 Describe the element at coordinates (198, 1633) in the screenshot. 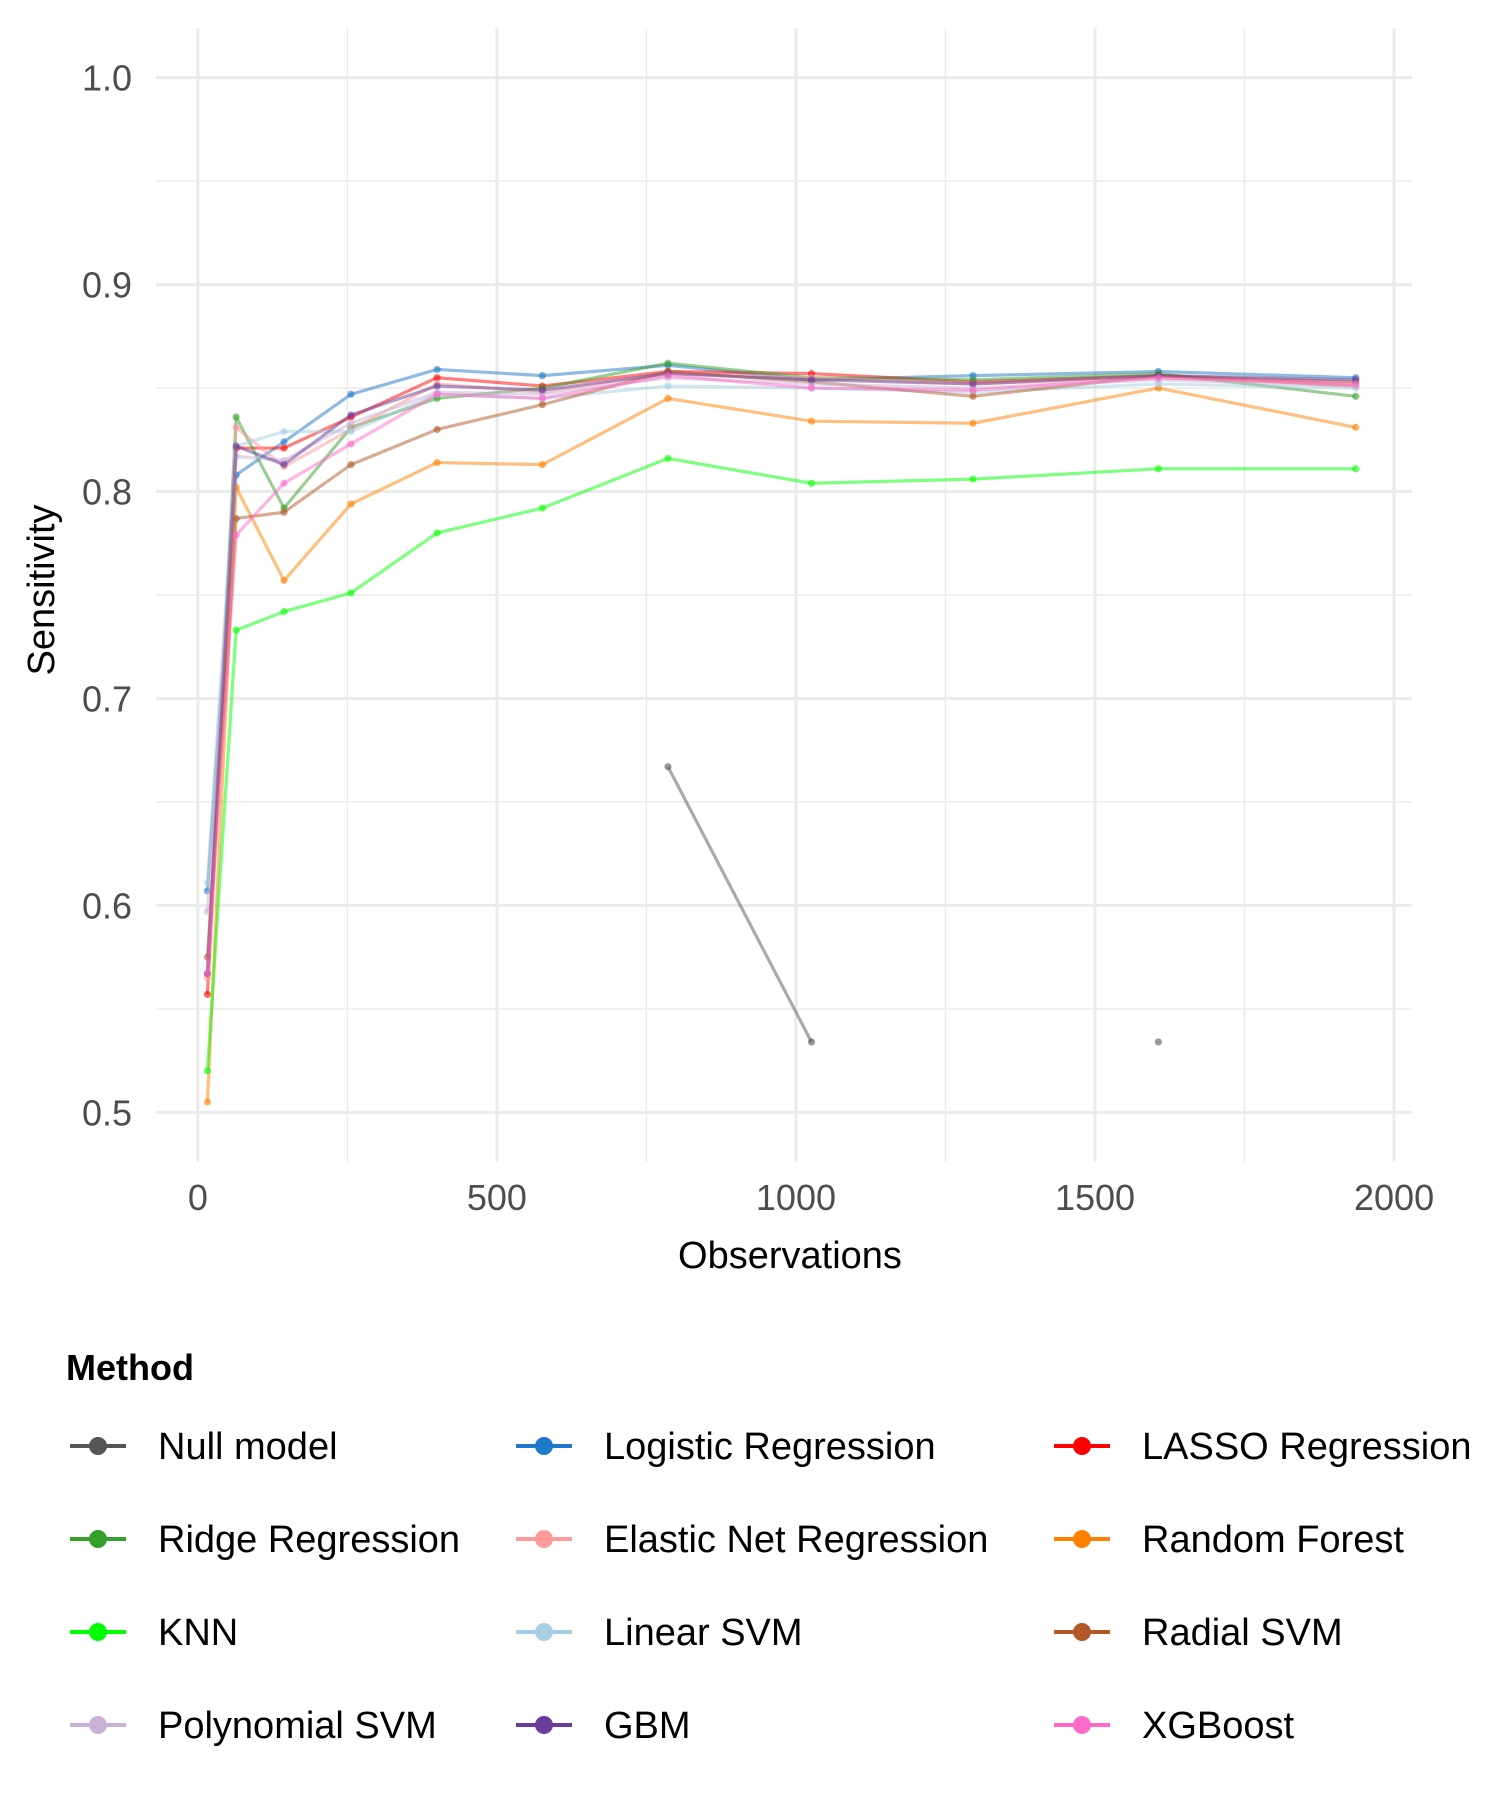

I see `legend-label: KNN` at that location.